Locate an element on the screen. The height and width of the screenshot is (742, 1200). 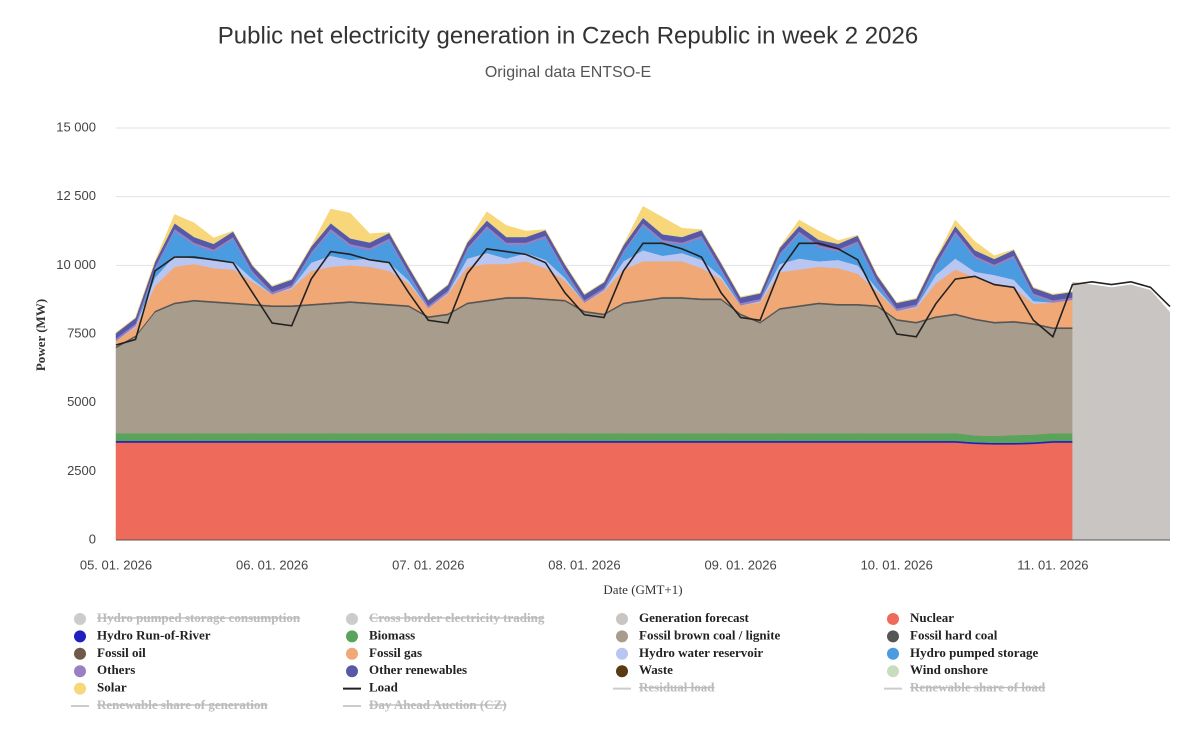
legend-label: Day Ahead Auction (CZ) is located at coordinates (438, 704).